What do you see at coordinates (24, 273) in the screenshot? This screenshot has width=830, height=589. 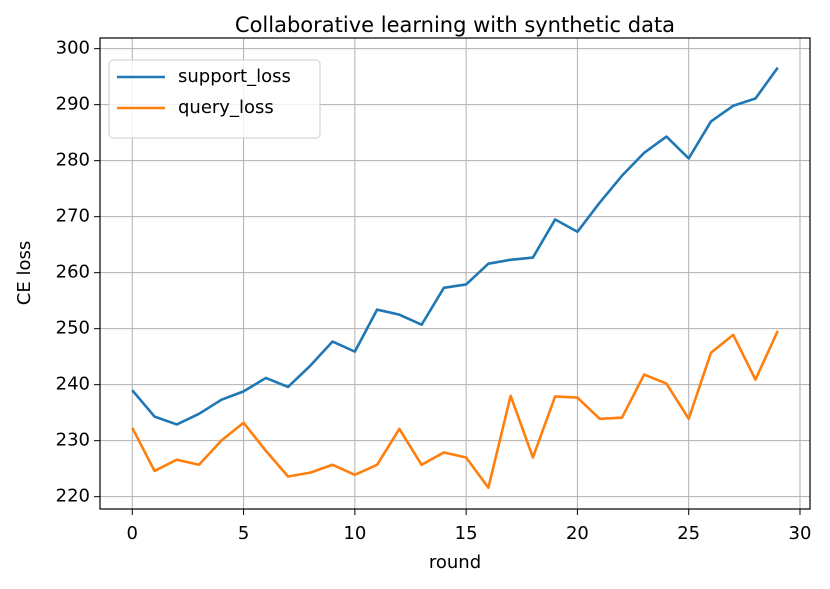 I see `y-axis-label: CE loss` at bounding box center [24, 273].